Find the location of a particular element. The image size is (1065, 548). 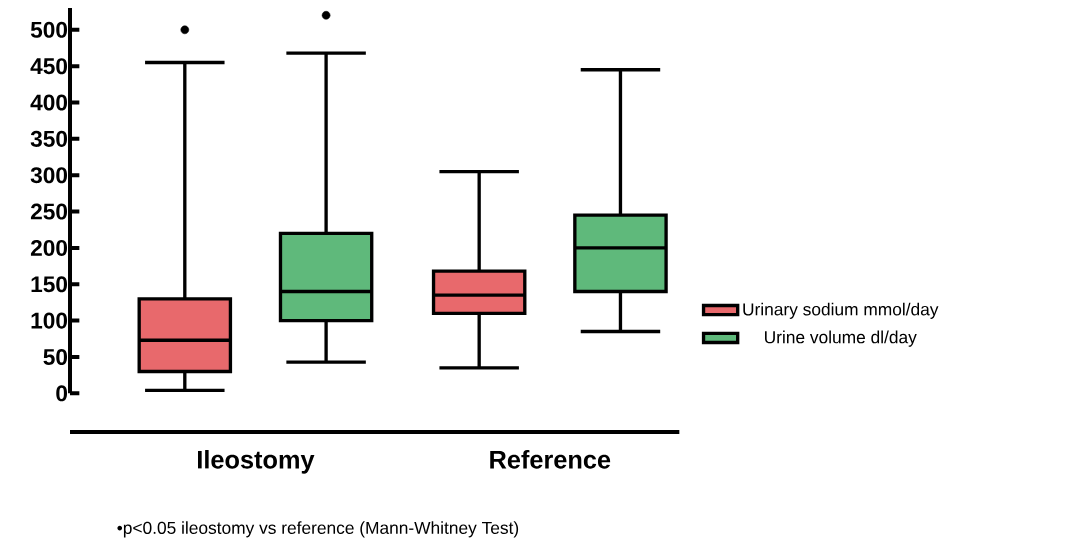

legend-label: Urinary sodium mmol/day is located at coordinates (841, 310).